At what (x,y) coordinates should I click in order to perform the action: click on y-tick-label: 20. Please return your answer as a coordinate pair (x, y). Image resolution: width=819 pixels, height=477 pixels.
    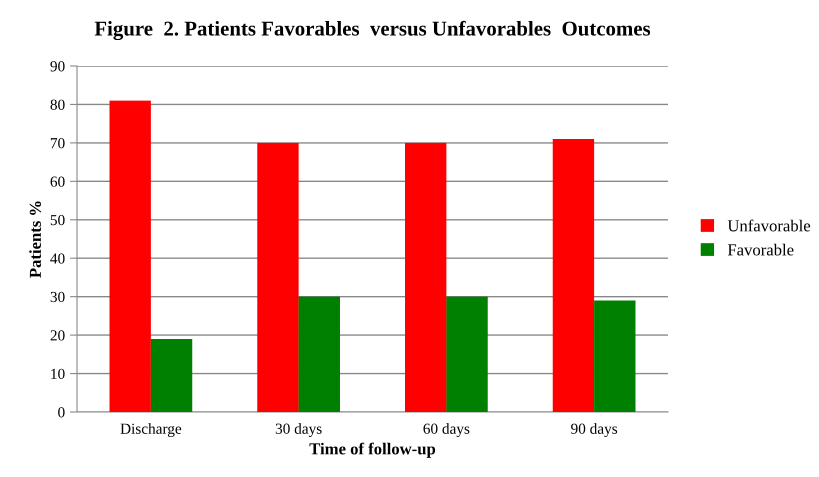
    Looking at the image, I should click on (57, 335).